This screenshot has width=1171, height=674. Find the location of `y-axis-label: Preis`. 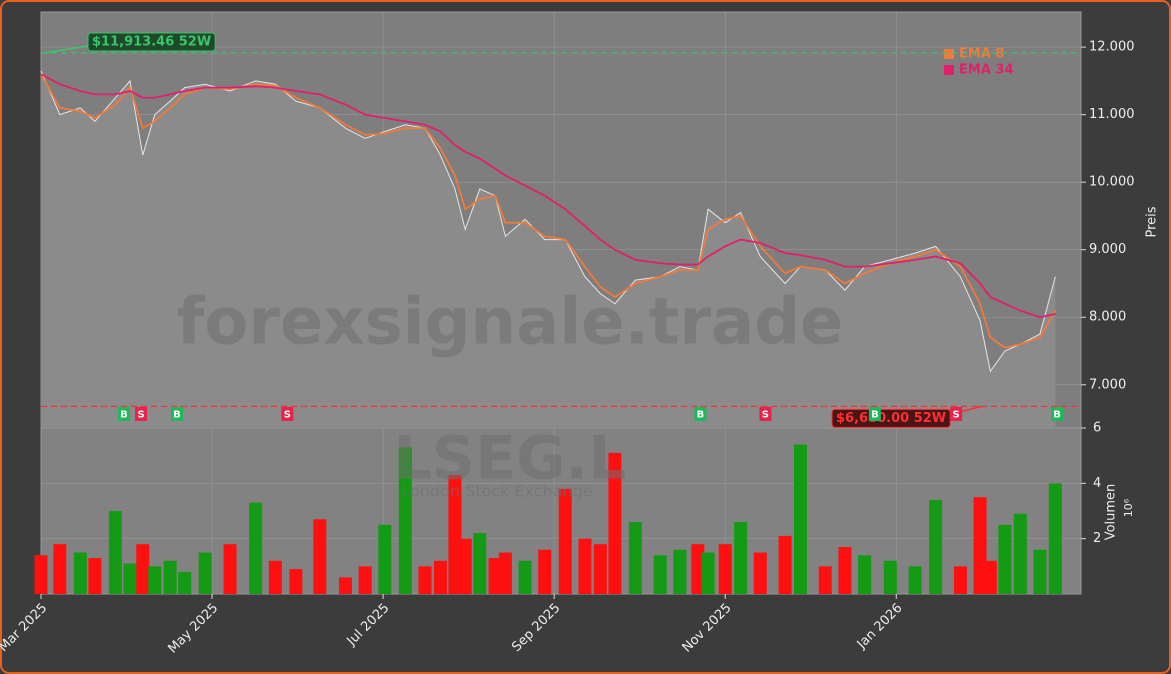

y-axis-label: Preis is located at coordinates (1152, 221).